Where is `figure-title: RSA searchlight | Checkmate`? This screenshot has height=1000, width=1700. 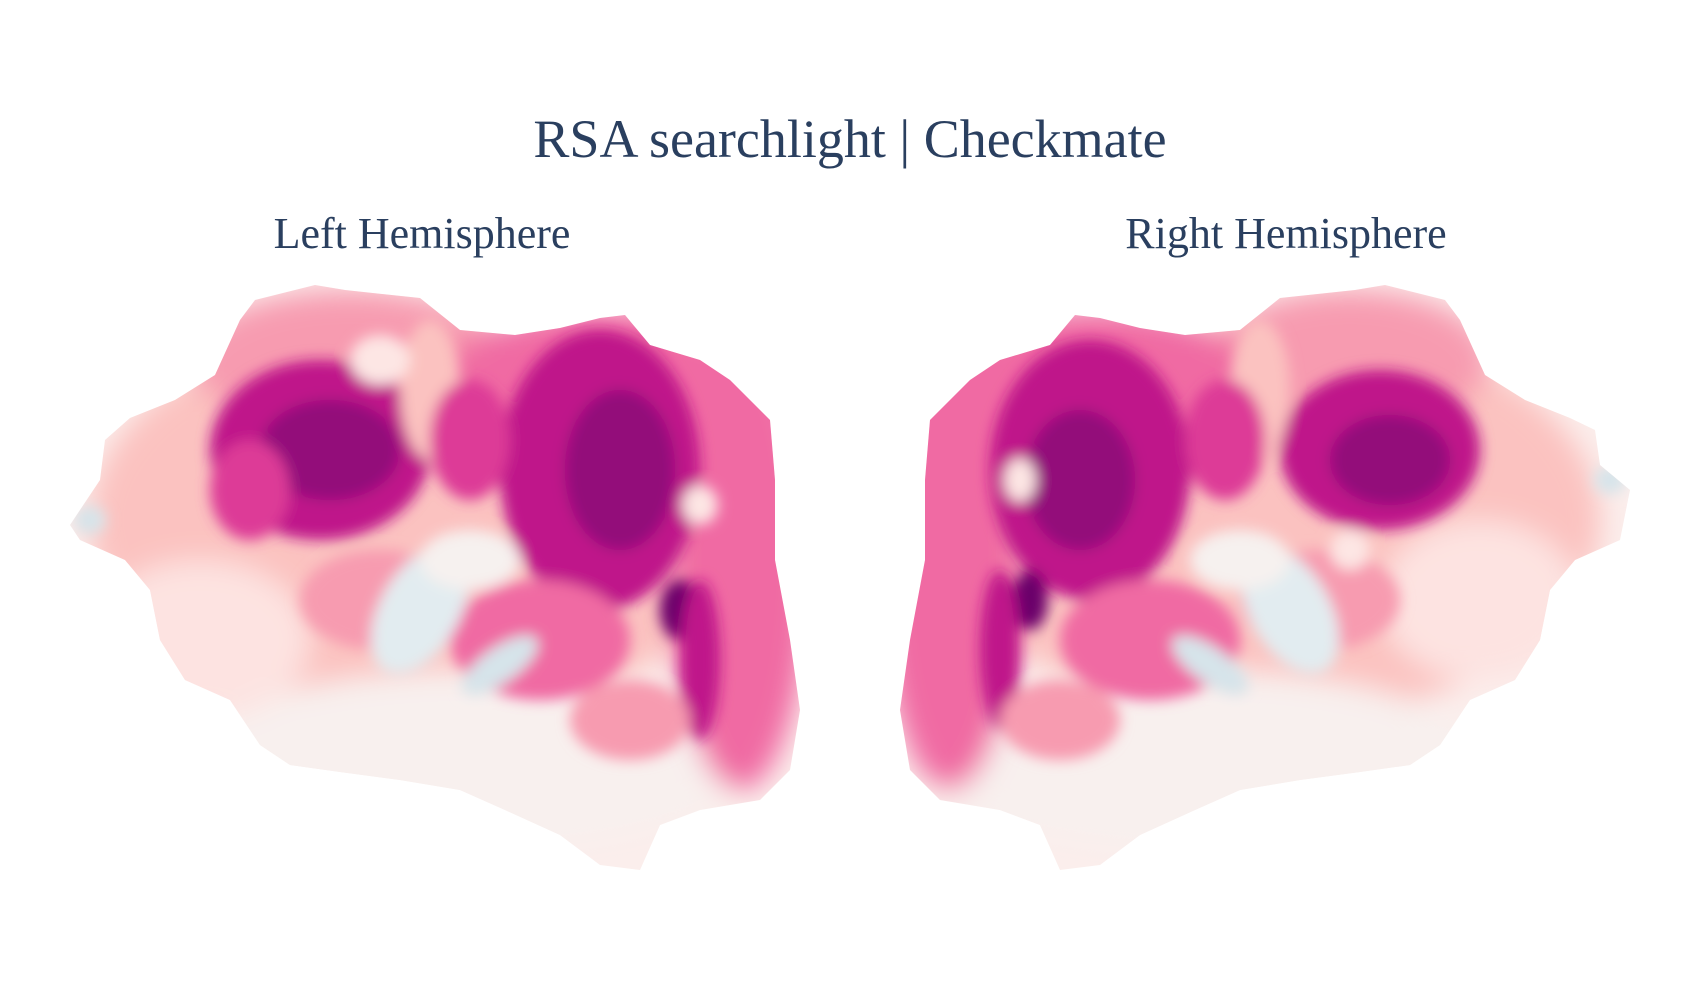
figure-title: RSA searchlight | Checkmate is located at coordinates (850, 139).